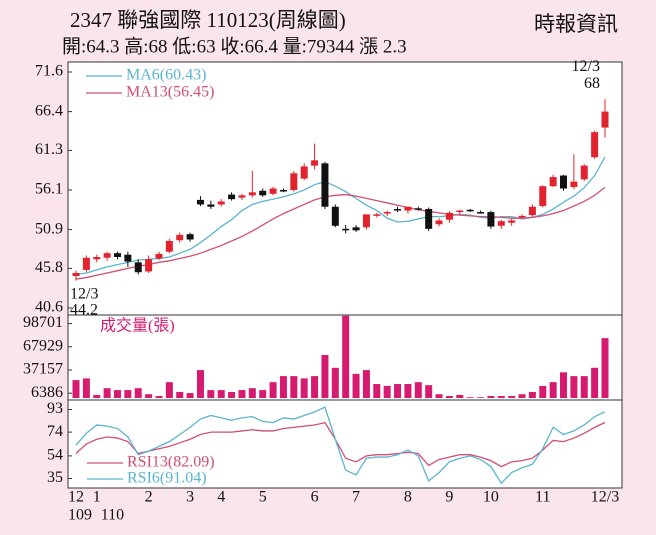 The height and width of the screenshot is (535, 656). What do you see at coordinates (49, 228) in the screenshot?
I see `y-tick-label: 50.9` at bounding box center [49, 228].